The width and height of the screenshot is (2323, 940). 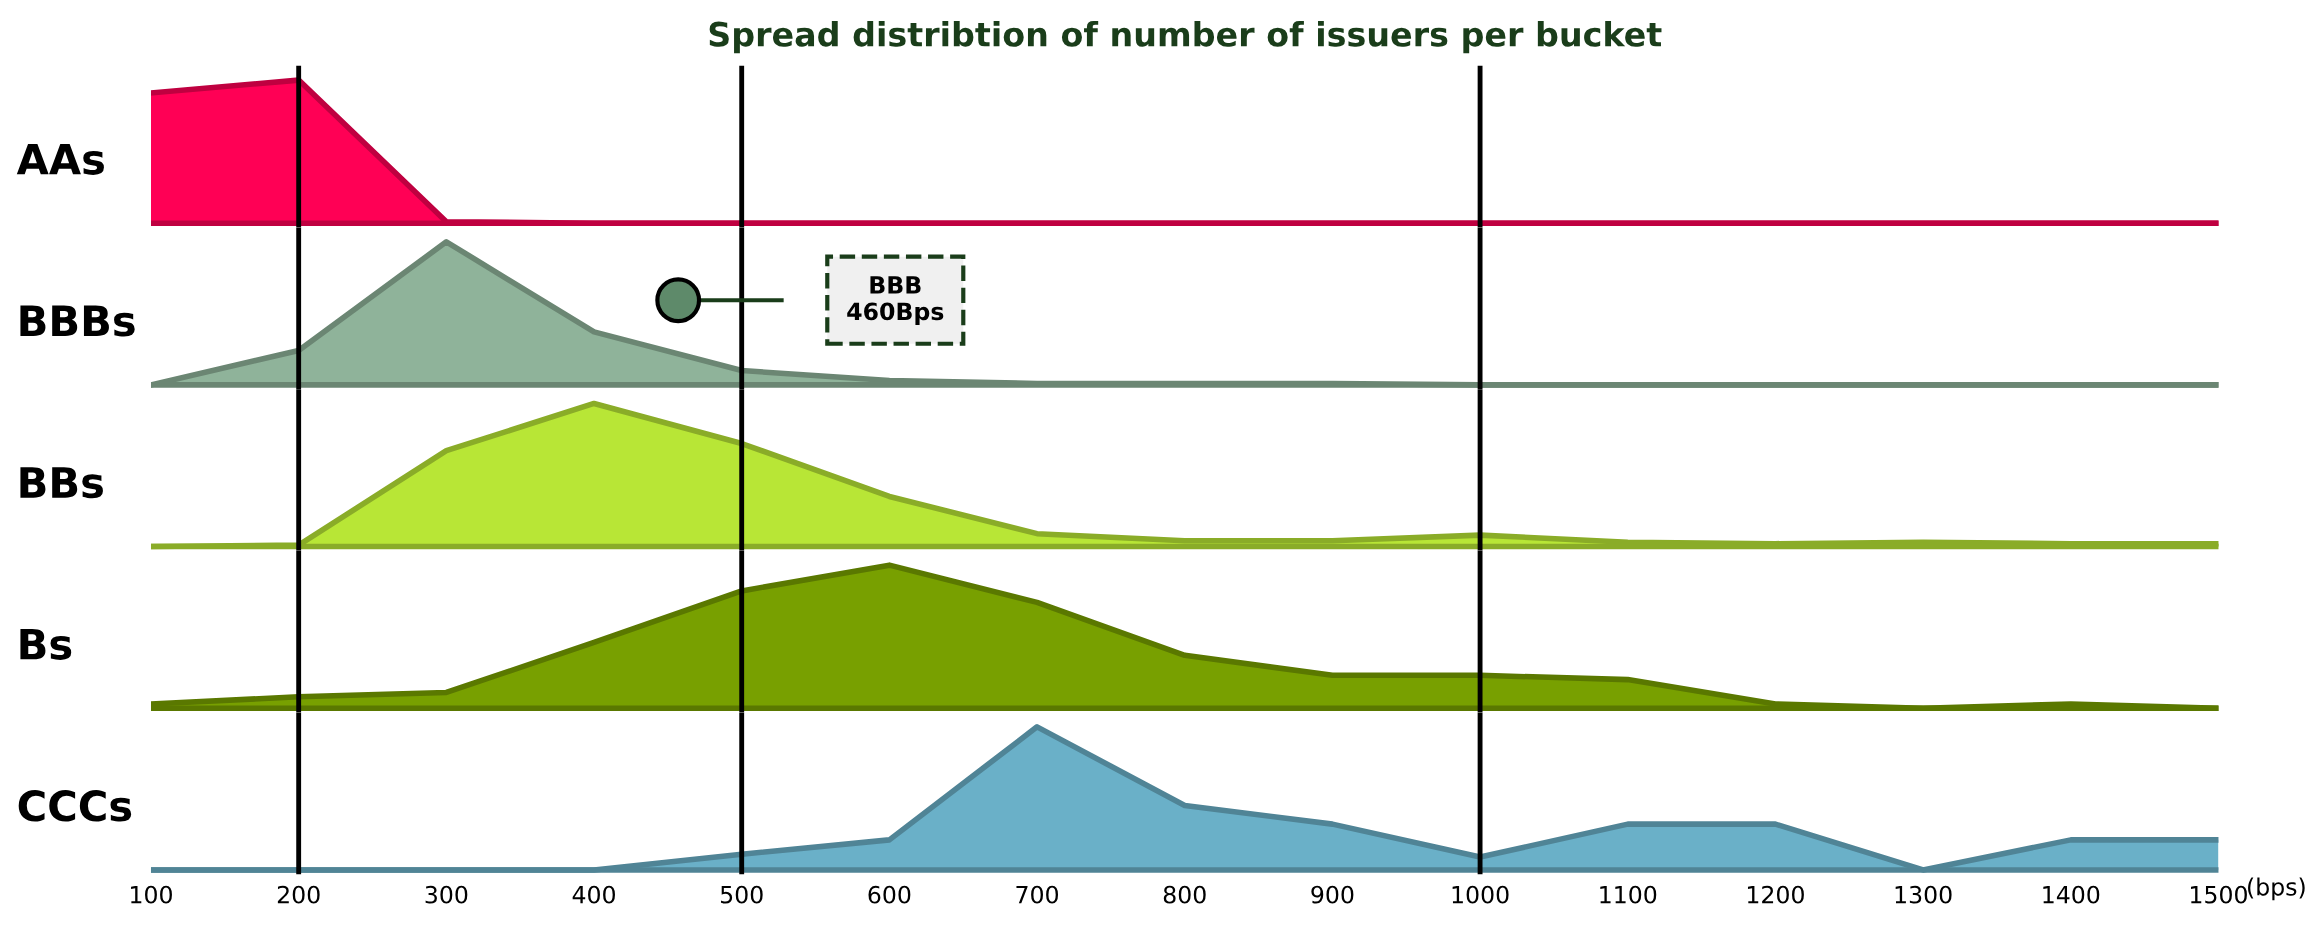 What do you see at coordinates (1185, 37) in the screenshot?
I see `chart-title: Spread distribtion of number of issuers per bucket` at bounding box center [1185, 37].